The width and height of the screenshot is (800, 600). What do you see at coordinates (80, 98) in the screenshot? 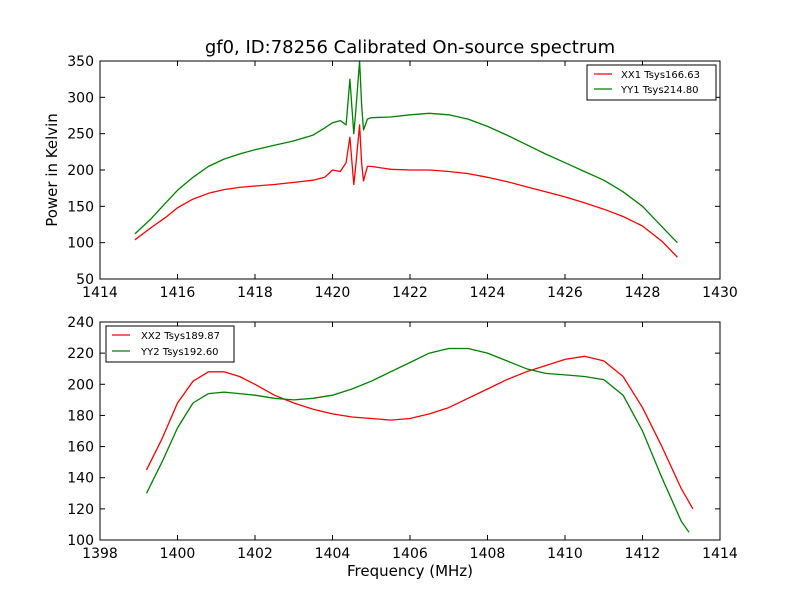
I see `y-tick-label: 300` at bounding box center [80, 98].